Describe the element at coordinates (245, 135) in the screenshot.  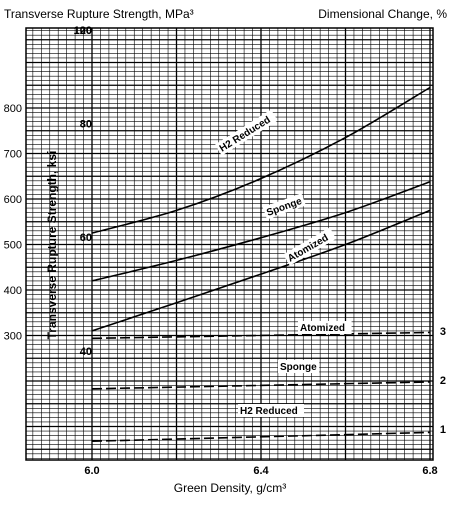
I see `label-strength-h2-reduced: H2 Reduced` at that location.